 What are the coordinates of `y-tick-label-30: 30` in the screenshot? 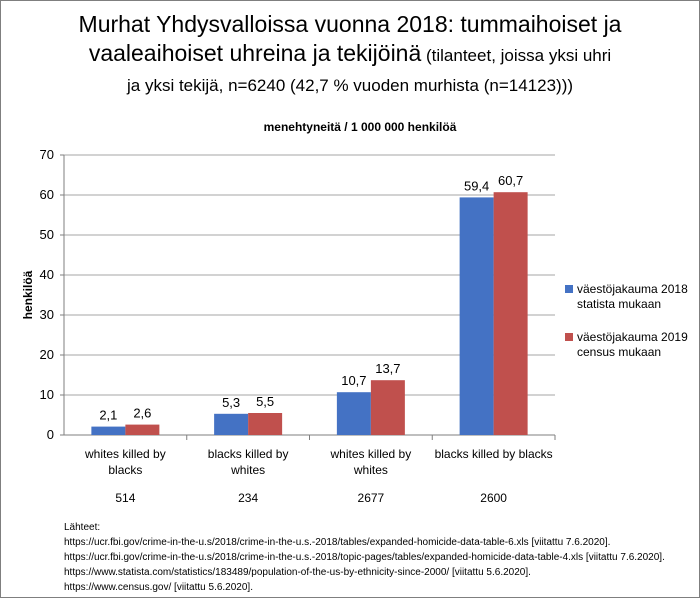 It's located at (47, 314).